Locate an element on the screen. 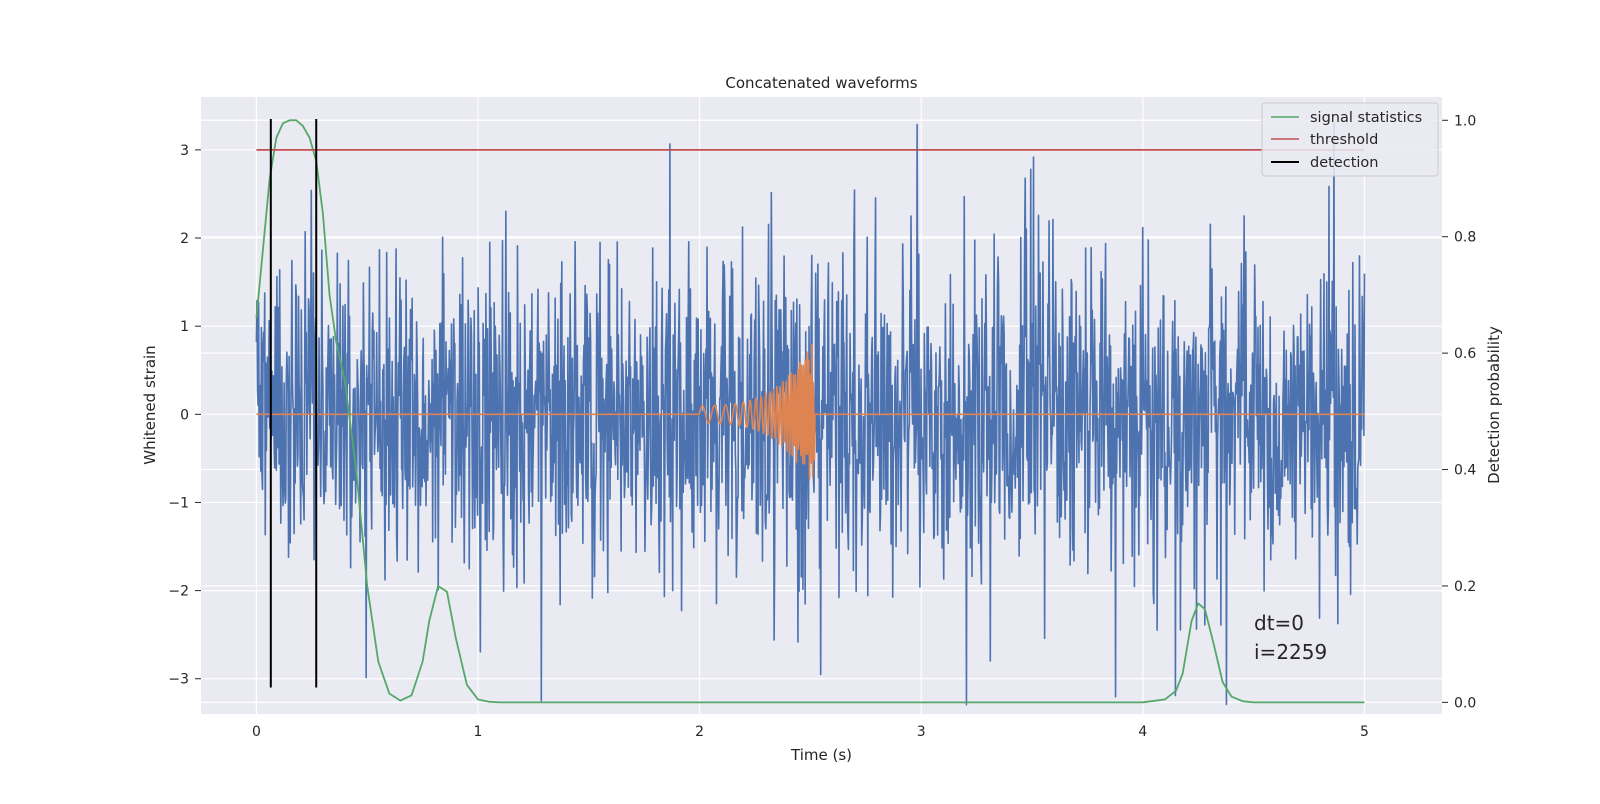 The image size is (1600, 804). y-tick-label-right: 0.4 is located at coordinates (1465, 471).